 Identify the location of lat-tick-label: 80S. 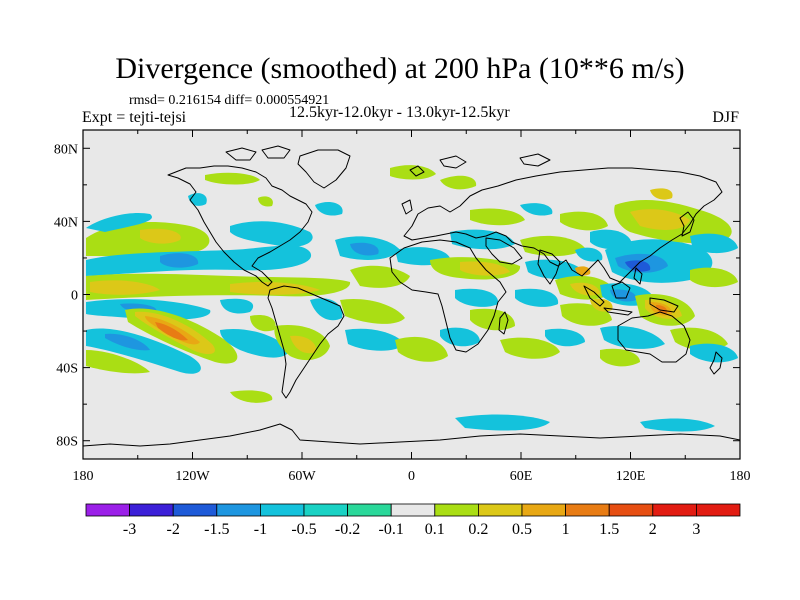
(67, 442).